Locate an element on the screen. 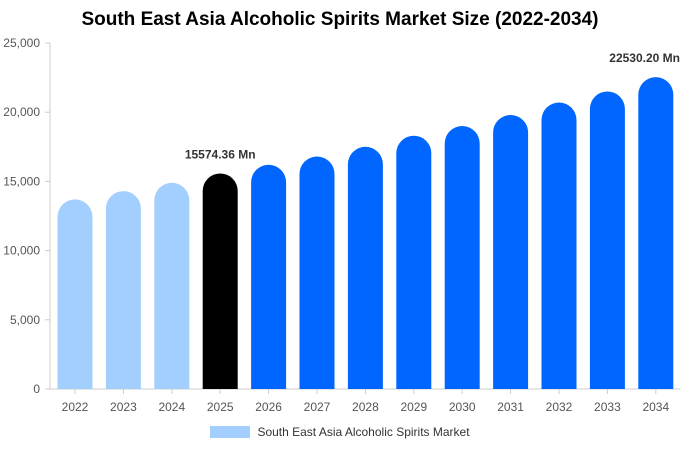  x-tick-label: 2031 is located at coordinates (510, 407).